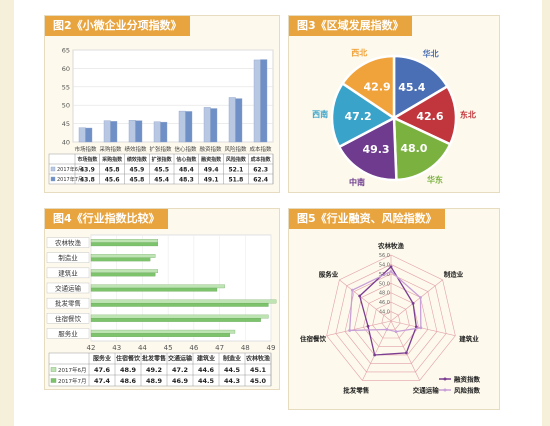 The image size is (550, 426). What do you see at coordinates (271, 348) in the screenshot?
I see `x-tick-label: 49` at bounding box center [271, 348].